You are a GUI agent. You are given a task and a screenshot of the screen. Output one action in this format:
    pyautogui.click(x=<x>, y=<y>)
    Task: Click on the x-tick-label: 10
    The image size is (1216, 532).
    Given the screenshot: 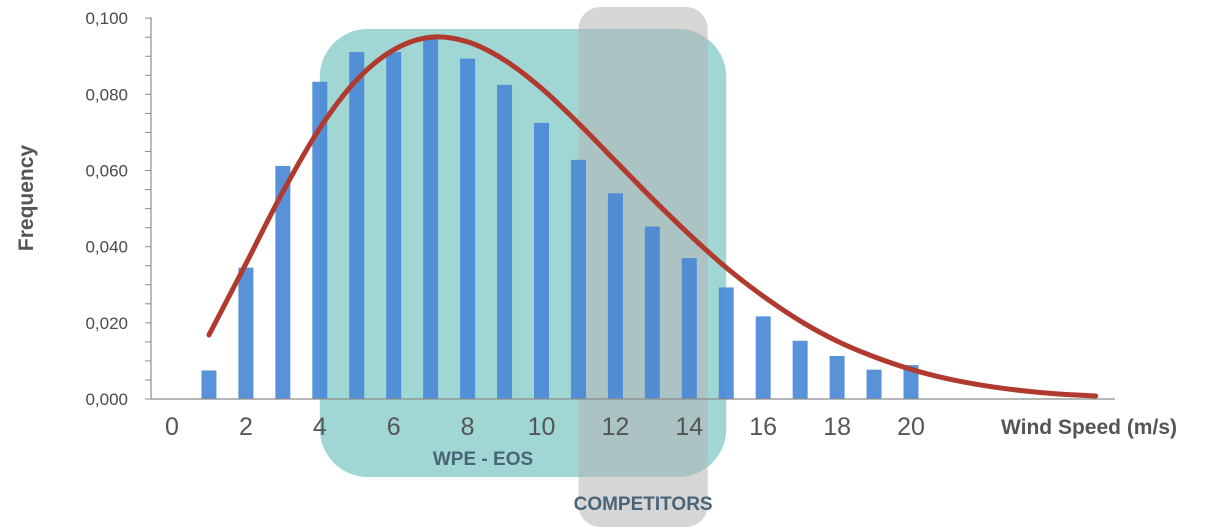 What is the action you would take?
    pyautogui.click(x=542, y=427)
    